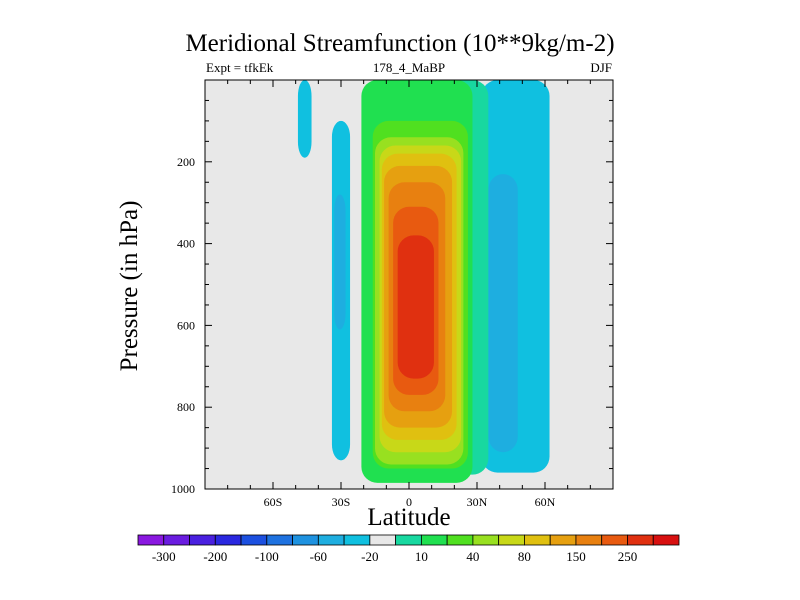 The height and width of the screenshot is (600, 800). I want to click on colorbar-label: 40, so click(472, 556).